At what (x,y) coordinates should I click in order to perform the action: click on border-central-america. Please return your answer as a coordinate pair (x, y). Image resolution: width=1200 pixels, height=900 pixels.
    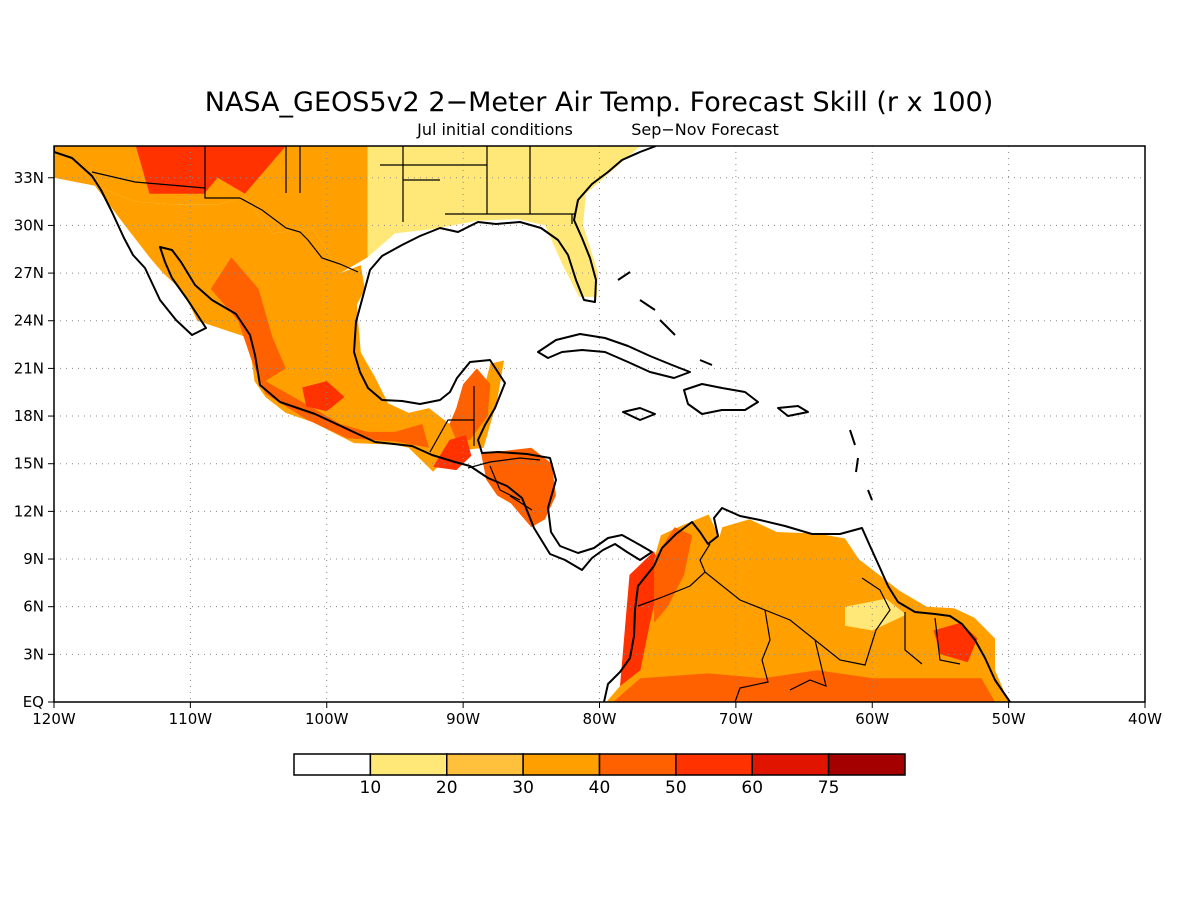
    Looking at the image, I should click on (485, 448).